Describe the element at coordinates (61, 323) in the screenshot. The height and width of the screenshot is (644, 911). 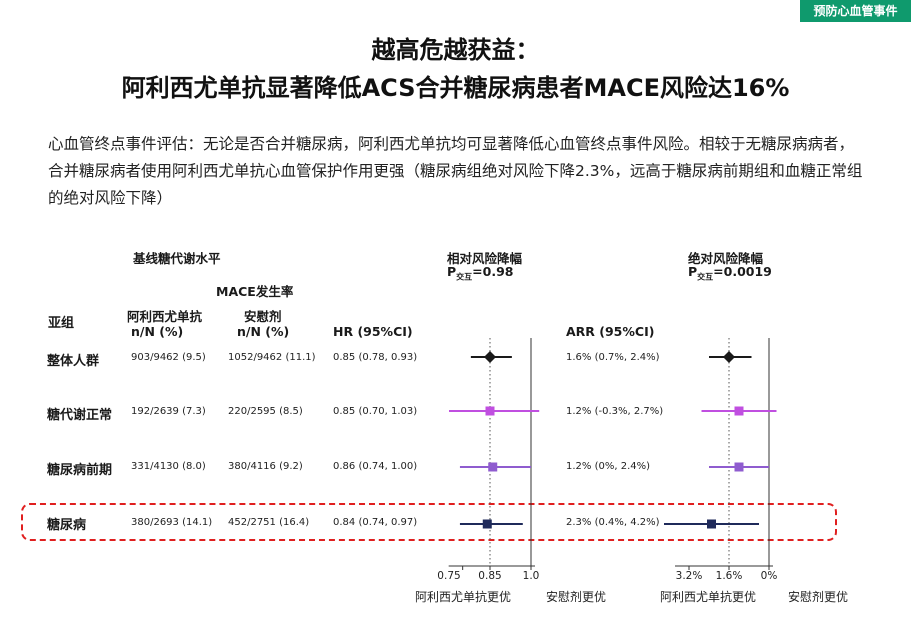
I see `header-subgroup: 亚组` at that location.